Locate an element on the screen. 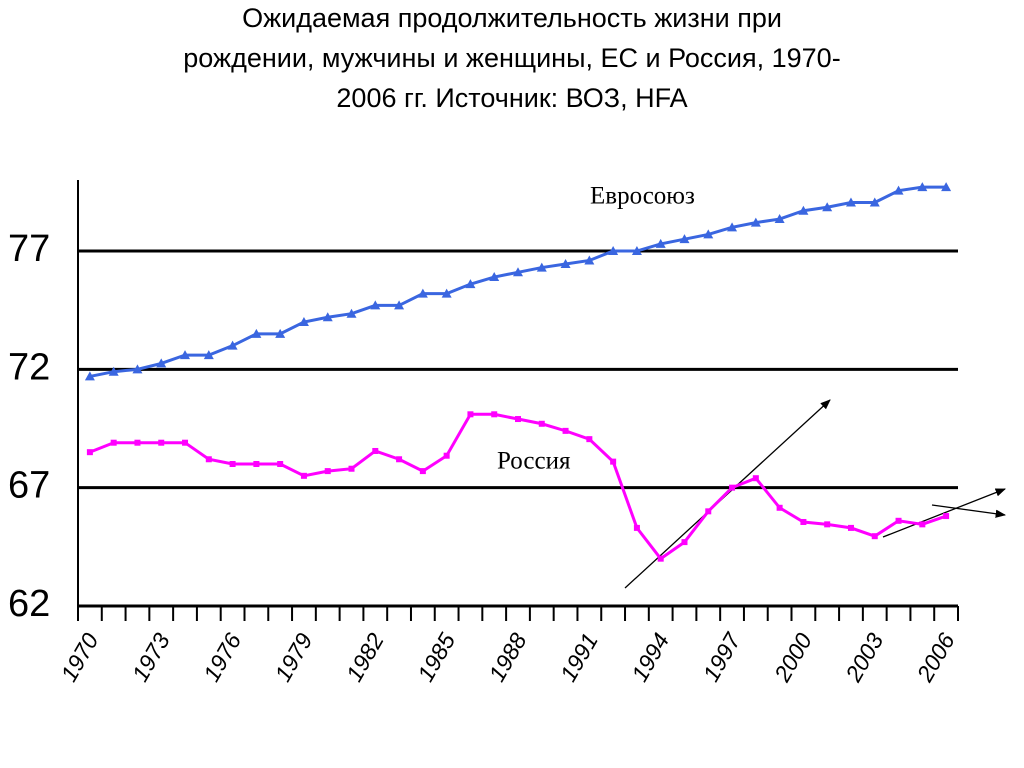 The image size is (1024, 768). y-tick-label: 77 is located at coordinates (29, 249).